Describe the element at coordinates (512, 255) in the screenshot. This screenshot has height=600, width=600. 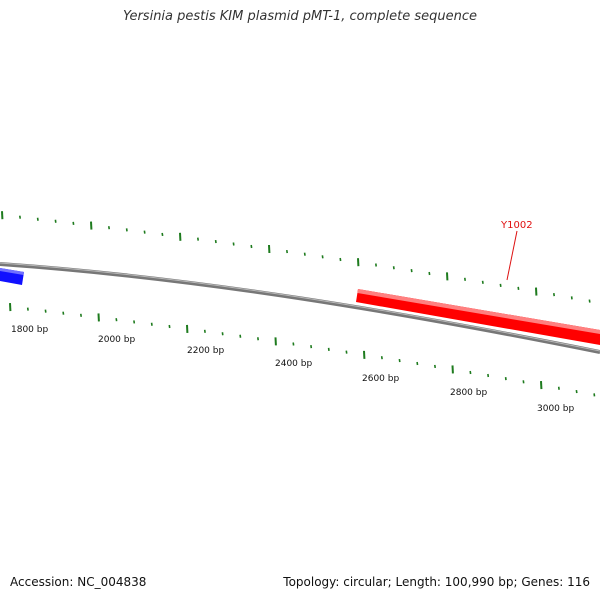
I see `gene-y1002-label-line` at that location.